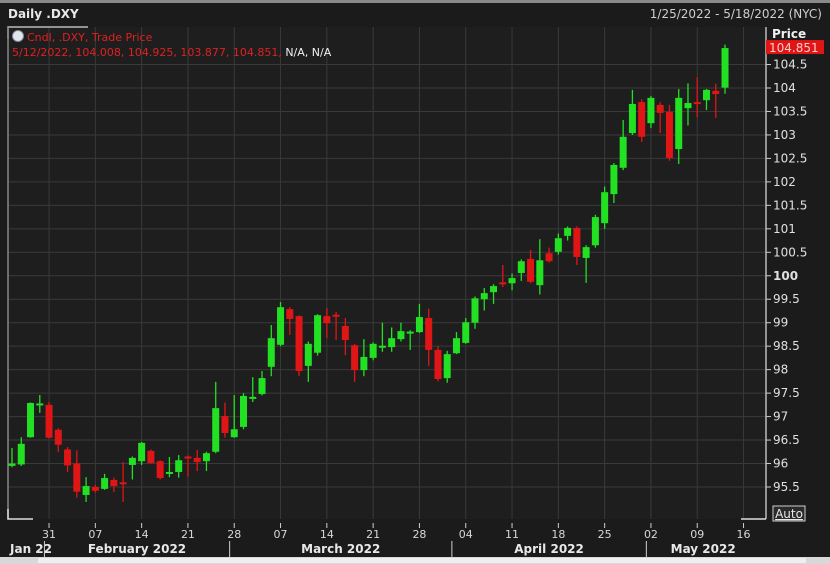  Describe the element at coordinates (786, 440) in the screenshot. I see `y-tick-label: 96.5` at that location.